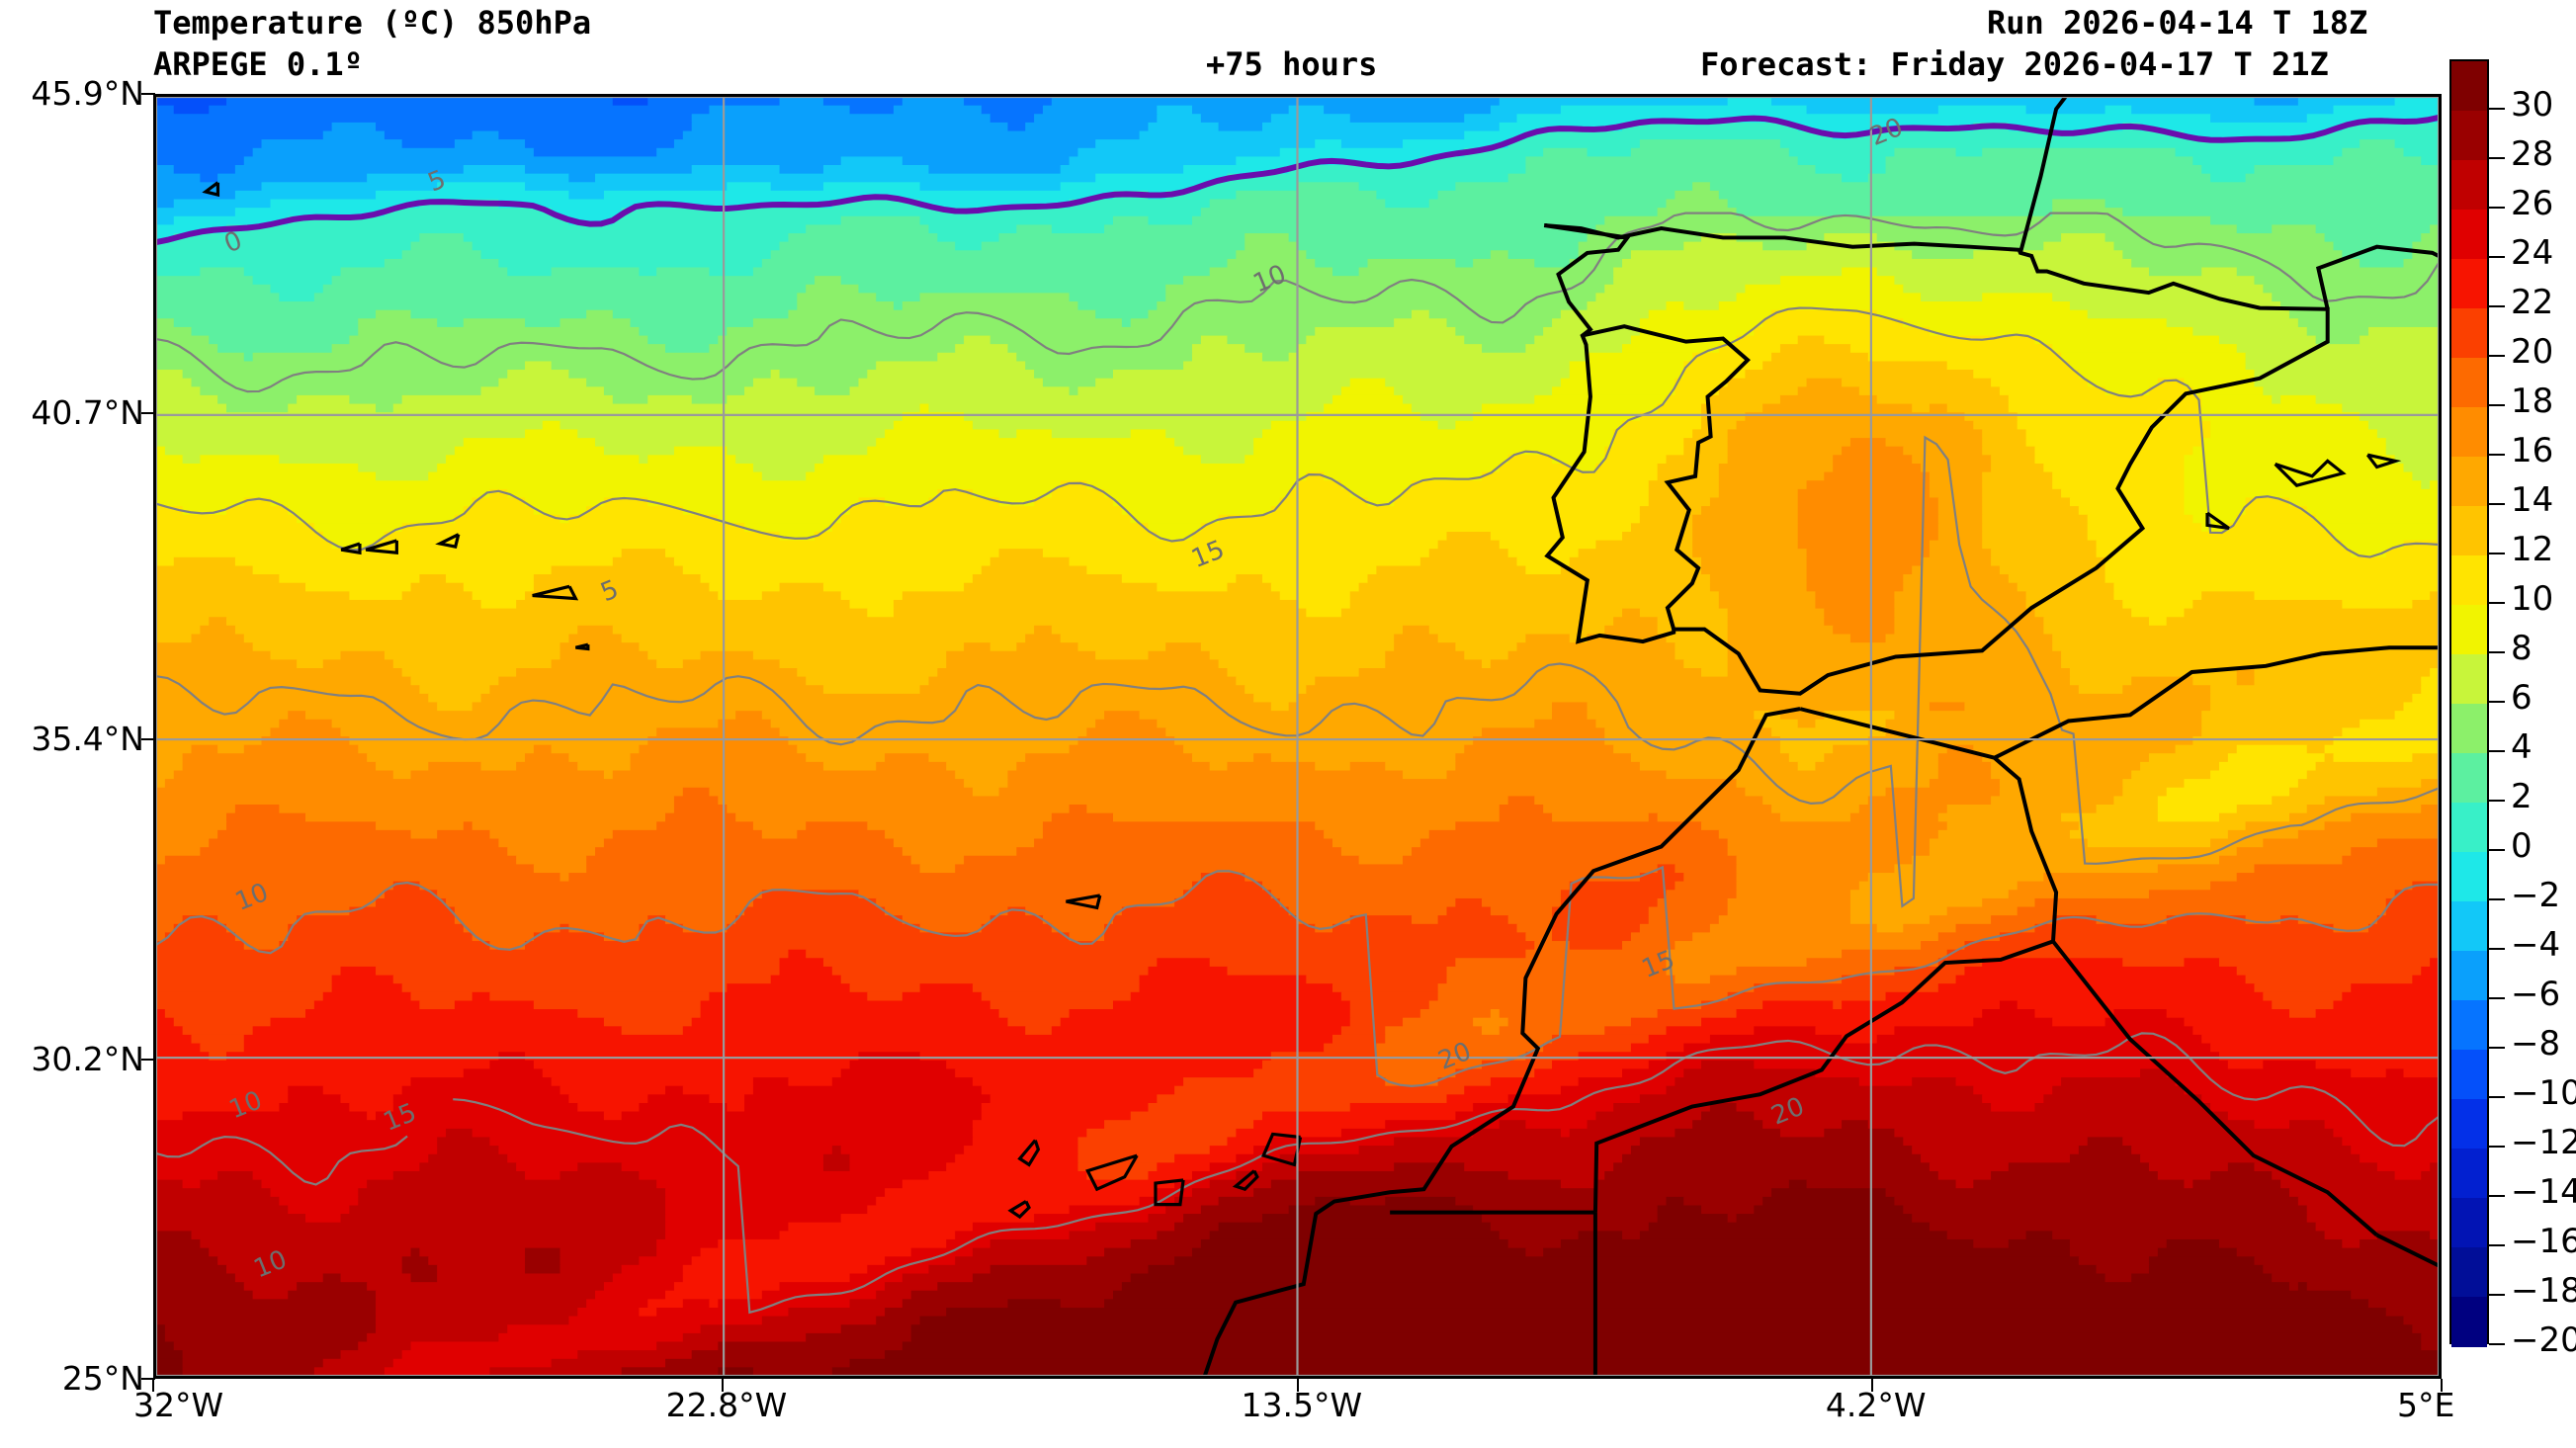 This screenshot has height=1448, width=2576. I want to click on colorbar-tick-label: 18, so click(2532, 401).